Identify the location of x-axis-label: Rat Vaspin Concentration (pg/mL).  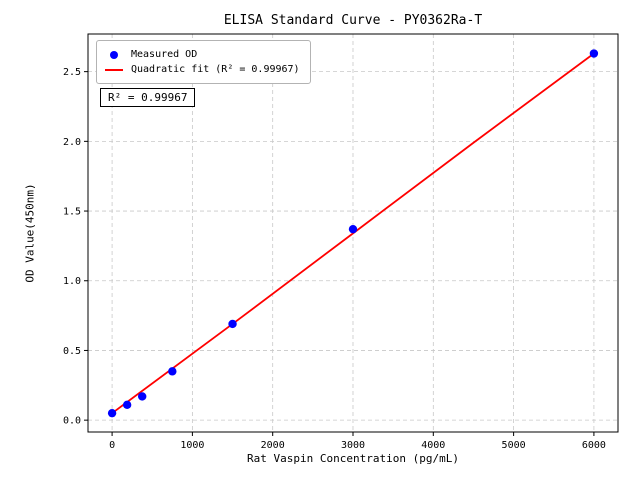
(353, 458).